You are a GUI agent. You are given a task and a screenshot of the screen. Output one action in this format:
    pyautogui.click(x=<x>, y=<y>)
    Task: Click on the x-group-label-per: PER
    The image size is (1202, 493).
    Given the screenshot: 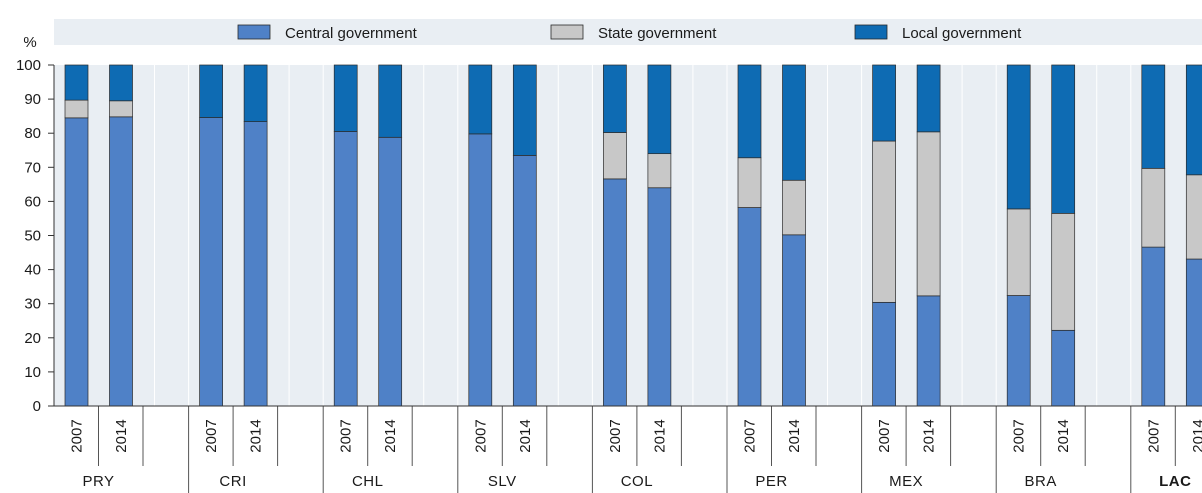 What is the action you would take?
    pyautogui.click(x=771, y=481)
    